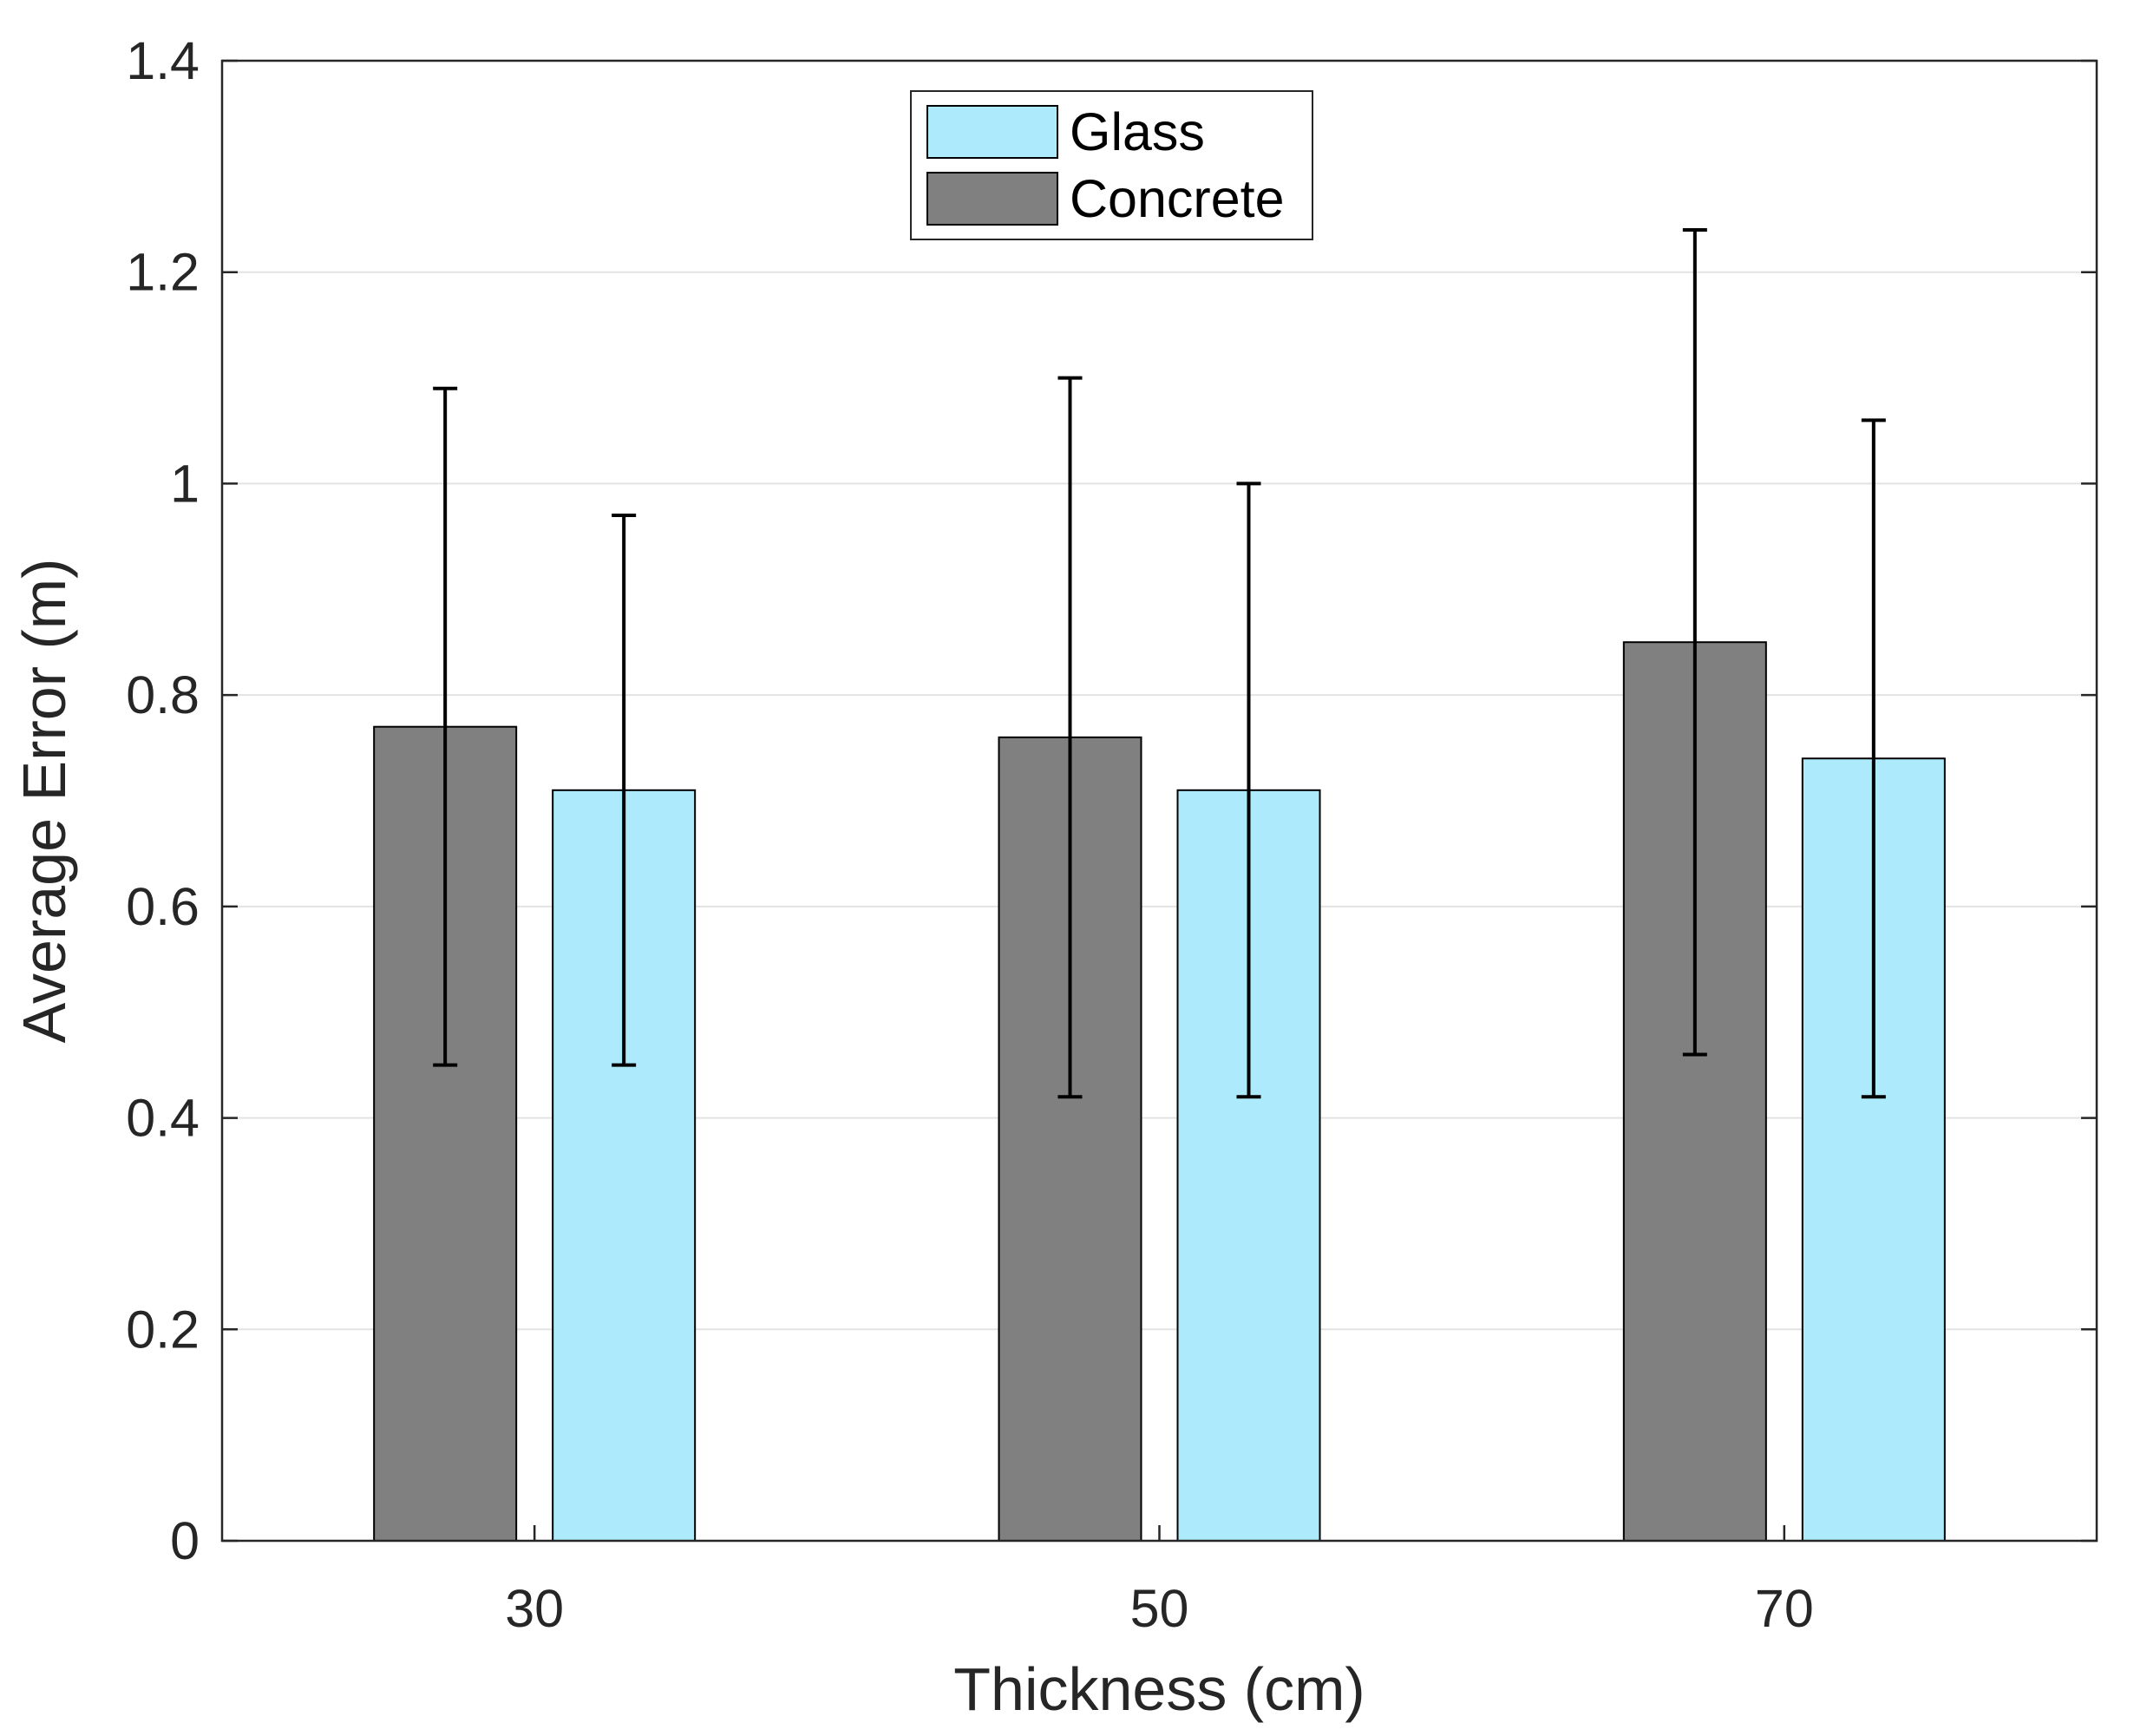 The width and height of the screenshot is (2134, 1736). Describe the element at coordinates (163, 1118) in the screenshot. I see `y-tick-label: 0.4` at that location.